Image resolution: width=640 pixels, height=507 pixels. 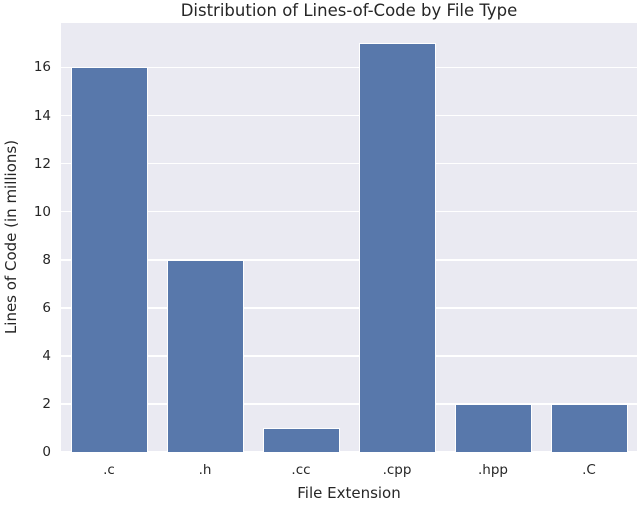 What do you see at coordinates (589, 470) in the screenshot?
I see `x-tick-label: .C` at bounding box center [589, 470].